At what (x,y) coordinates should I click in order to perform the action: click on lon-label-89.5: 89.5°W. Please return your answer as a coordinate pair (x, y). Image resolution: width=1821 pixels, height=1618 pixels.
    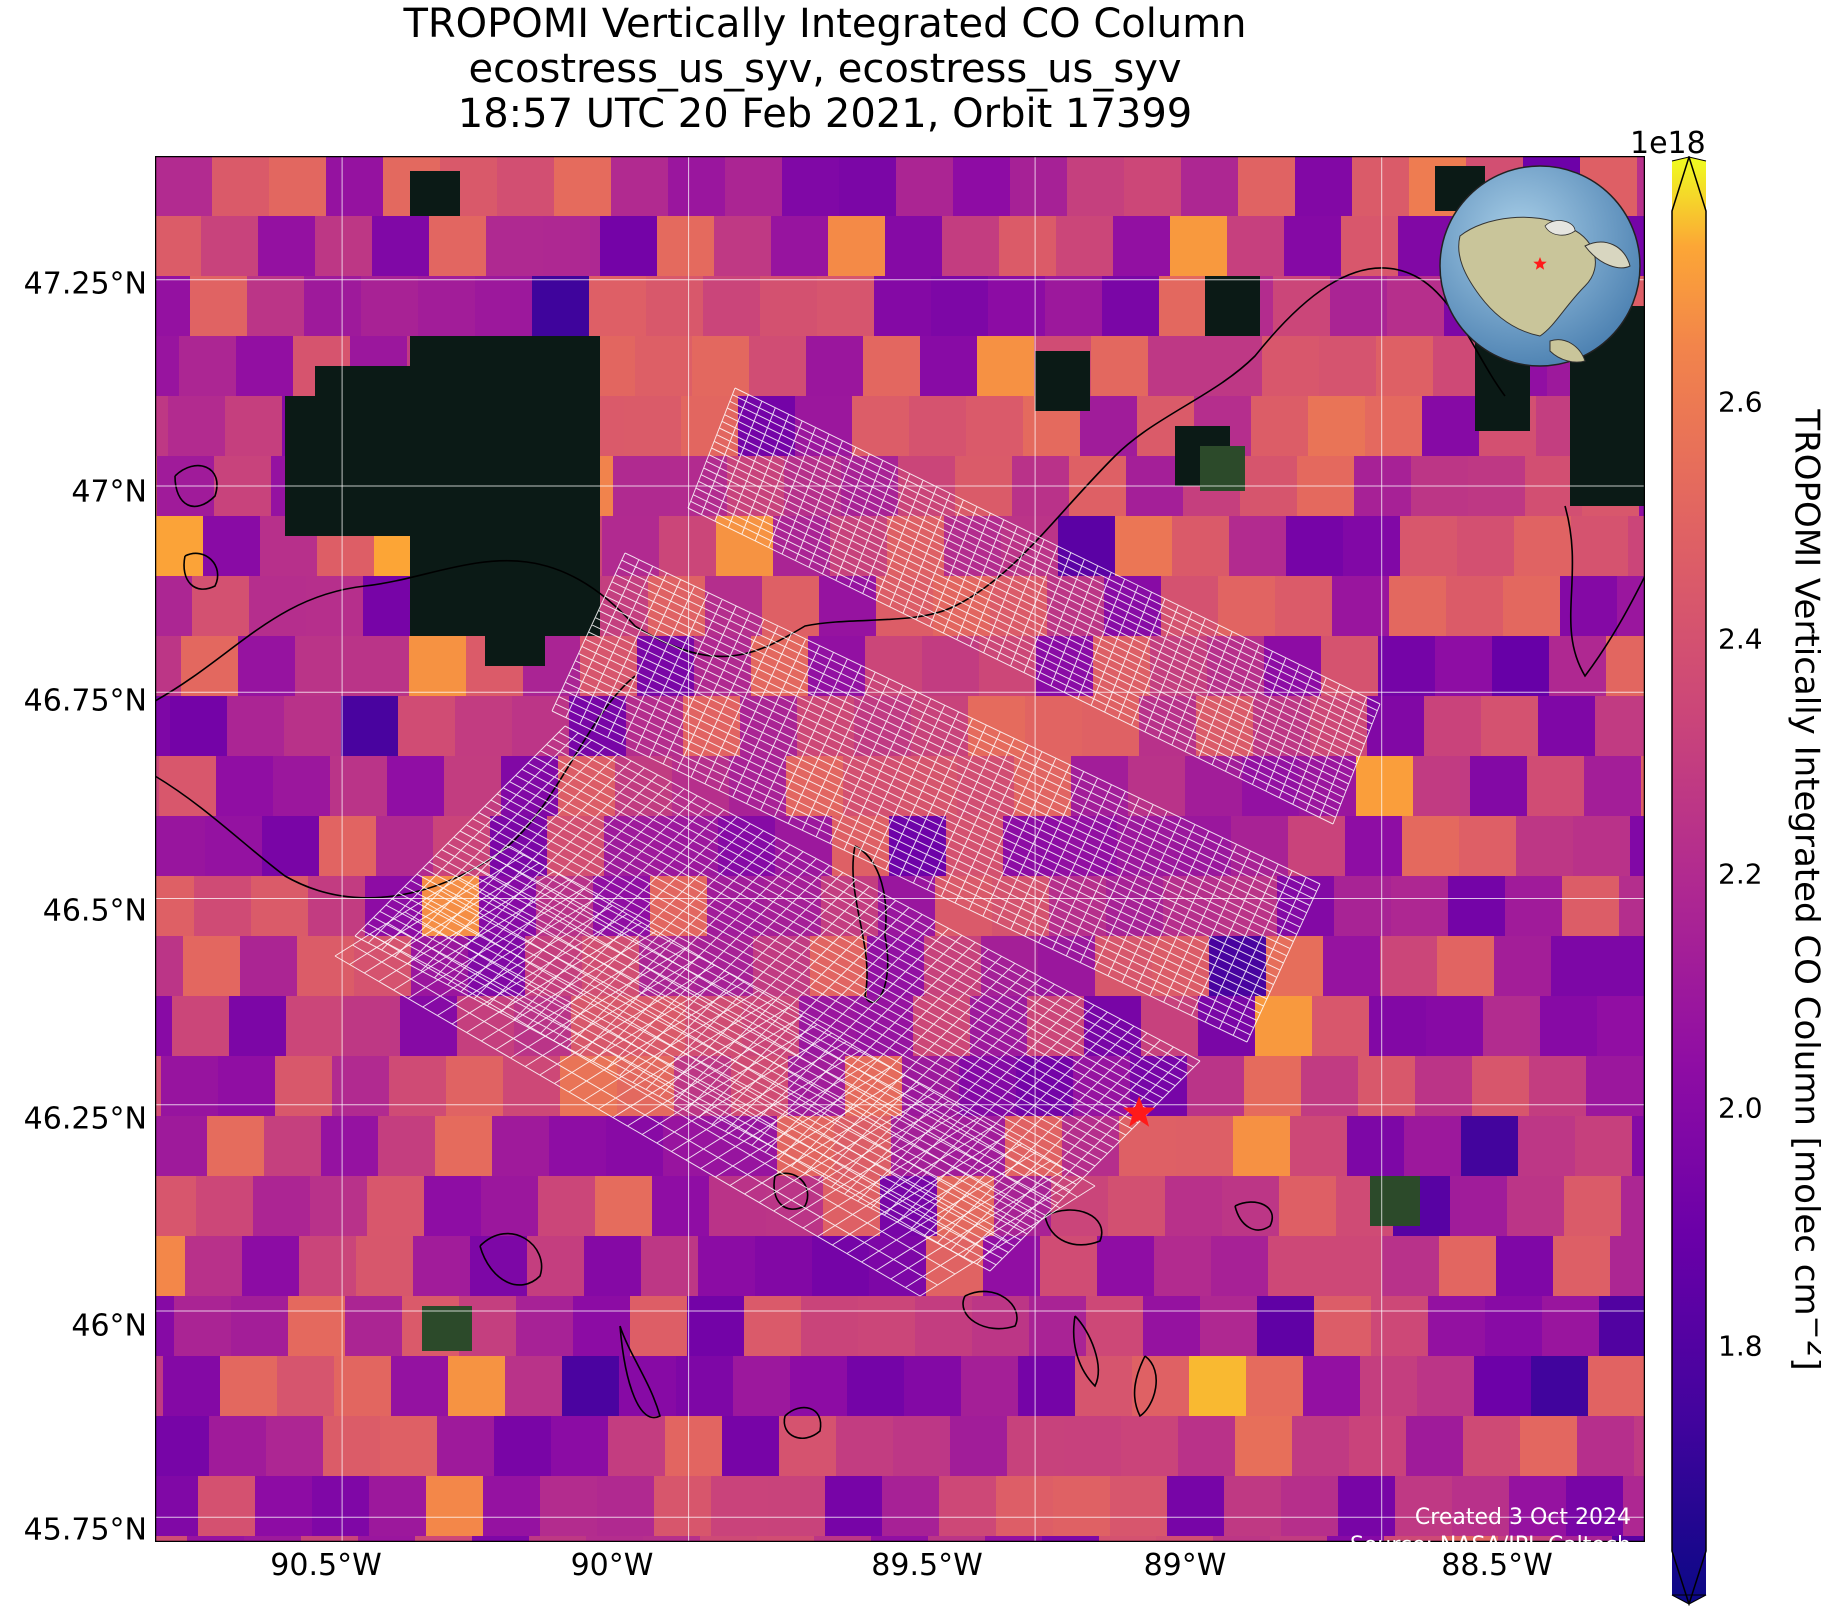
    Looking at the image, I should click on (927, 1565).